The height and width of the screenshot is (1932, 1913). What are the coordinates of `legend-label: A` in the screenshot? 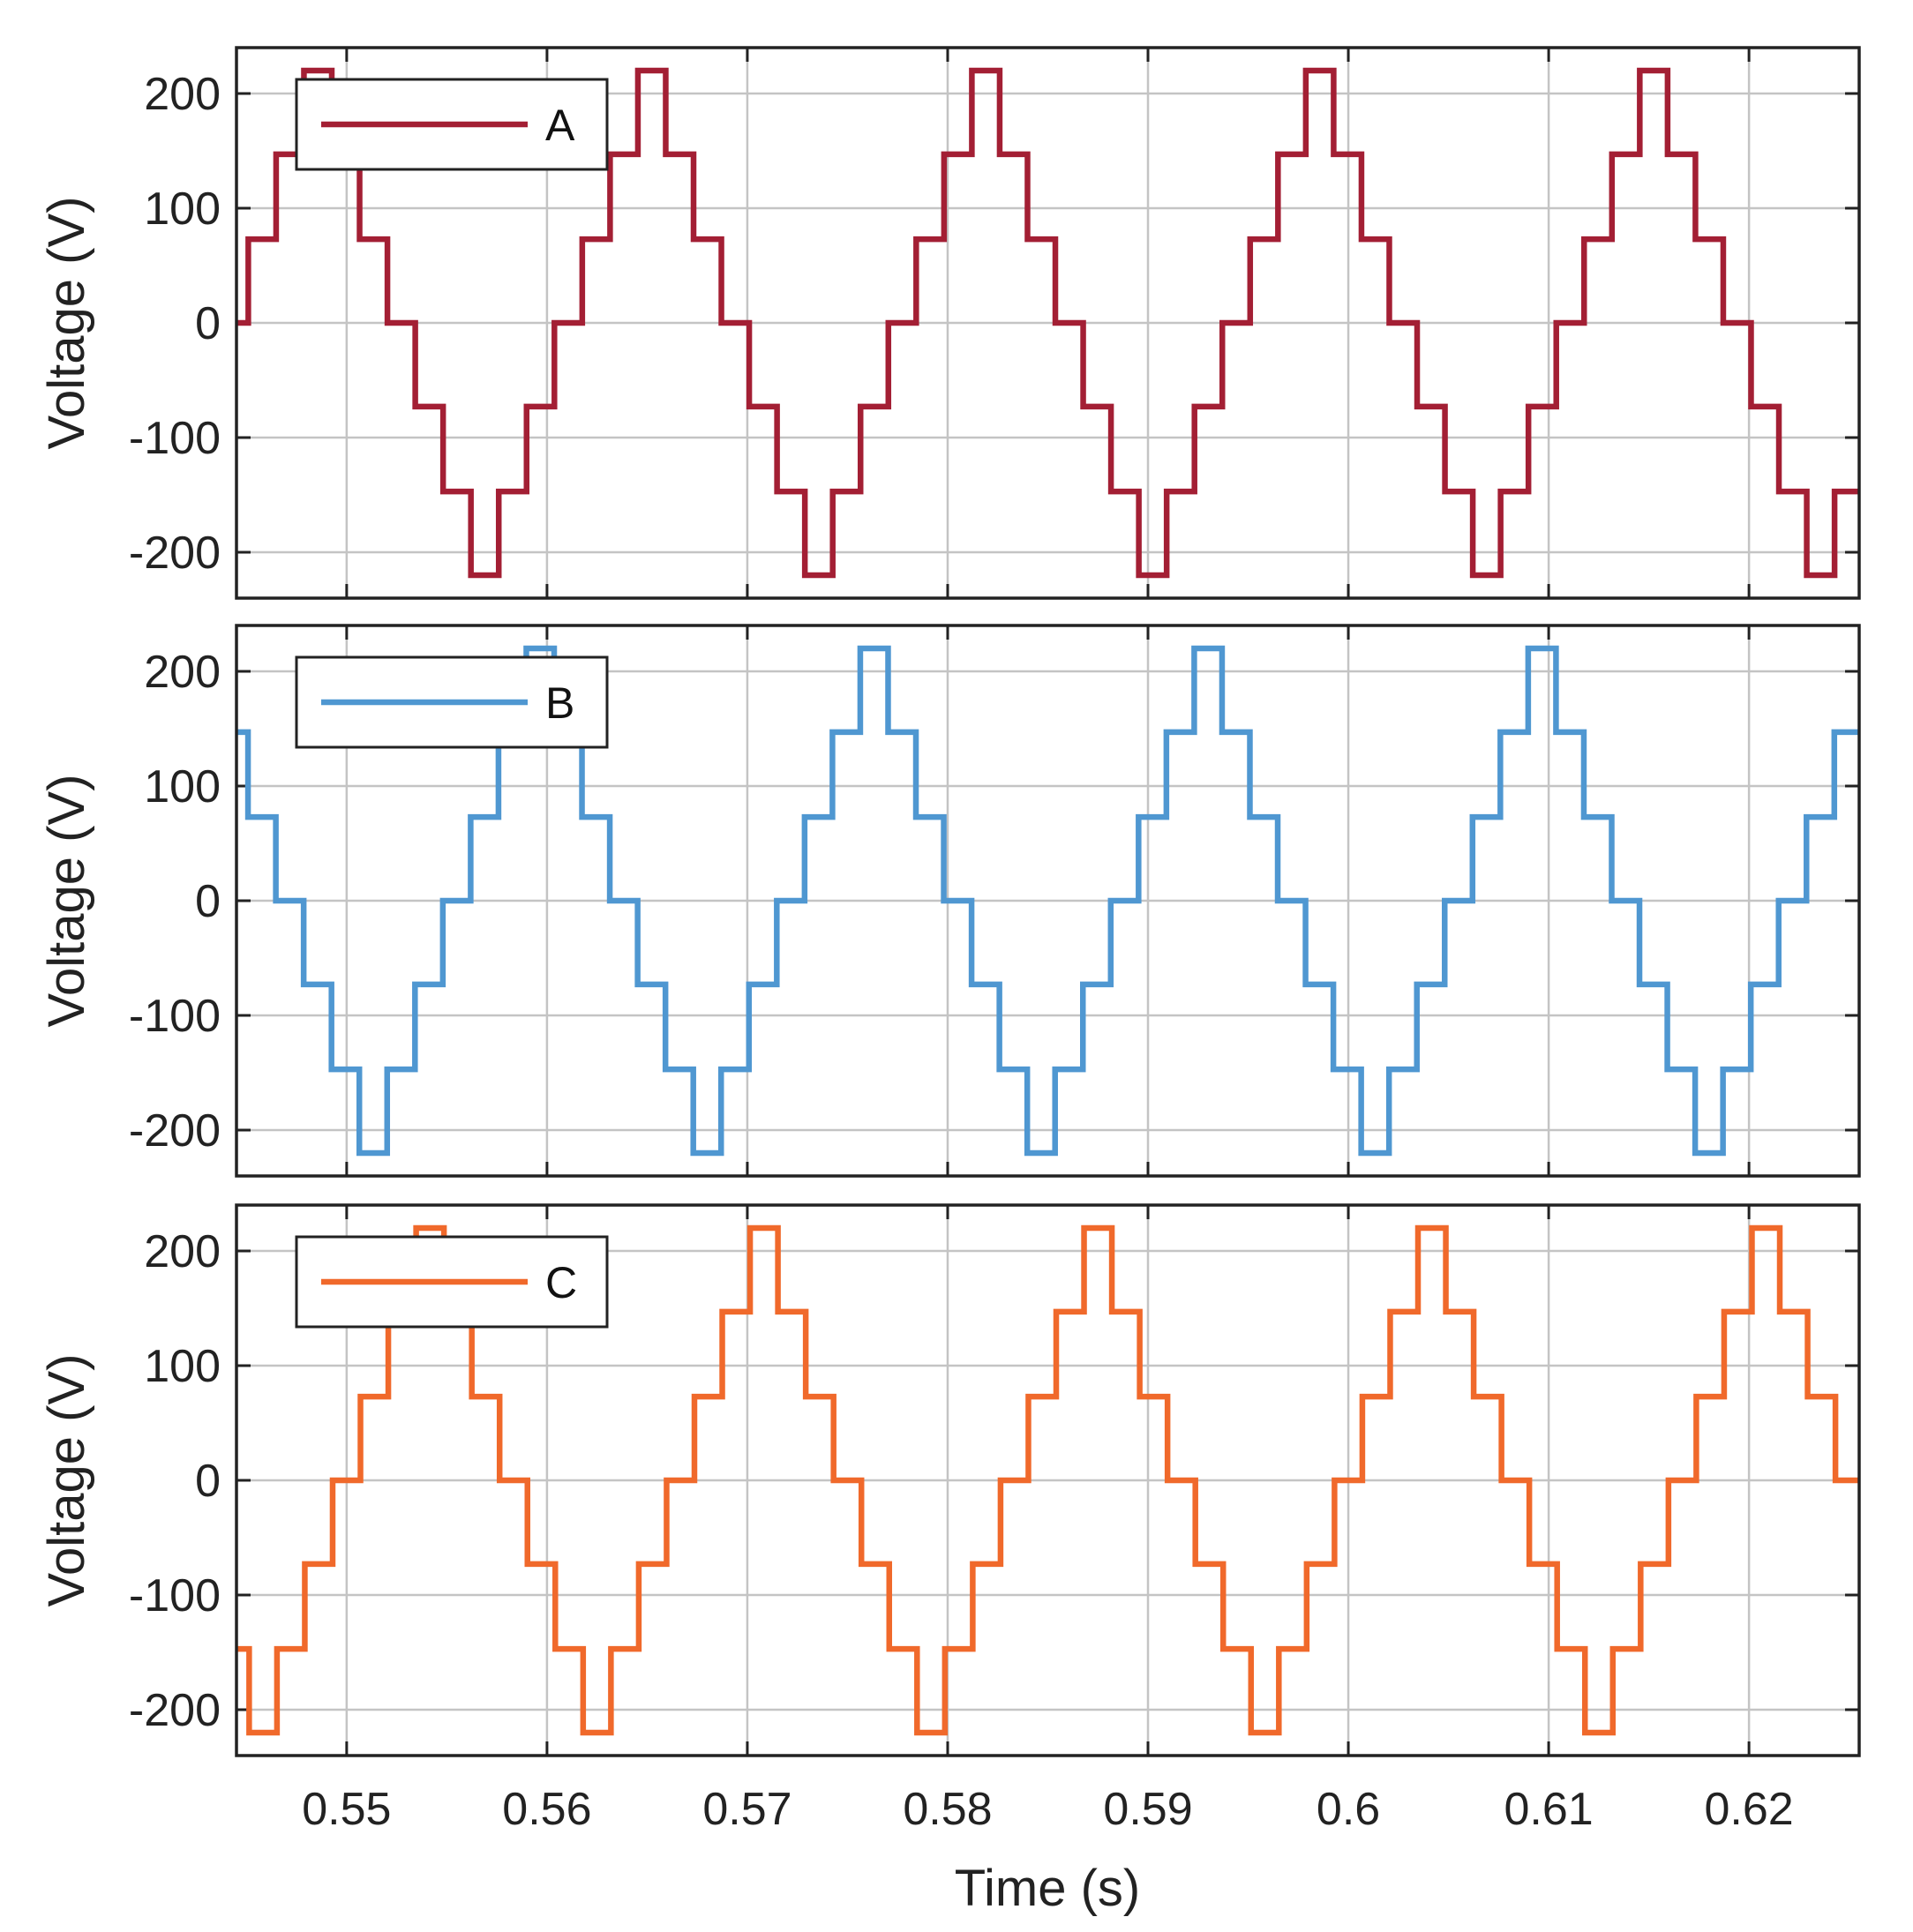 It's located at (560, 126).